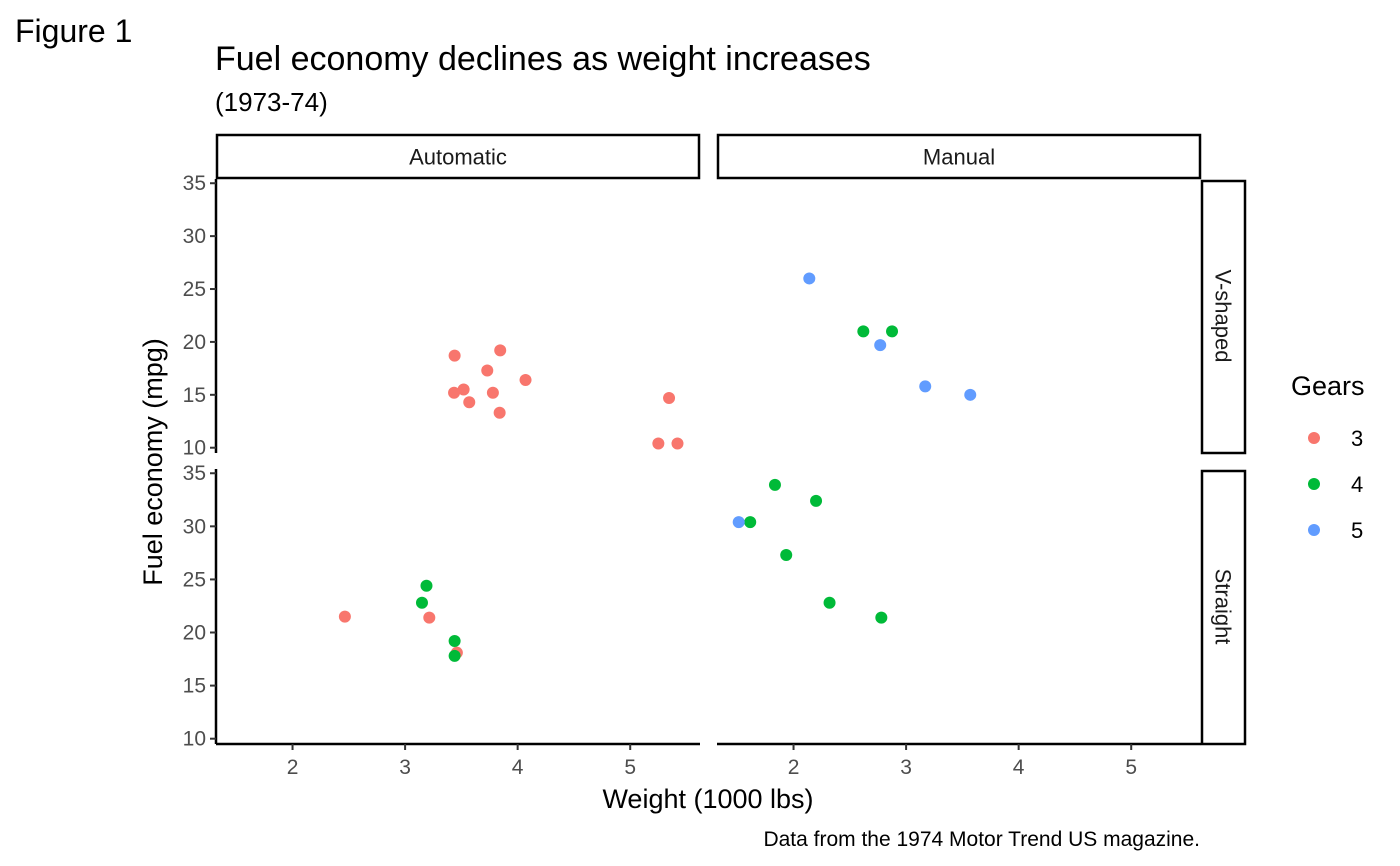 The image size is (1400, 866). Describe the element at coordinates (1328, 386) in the screenshot. I see `legend-title: Gears` at that location.